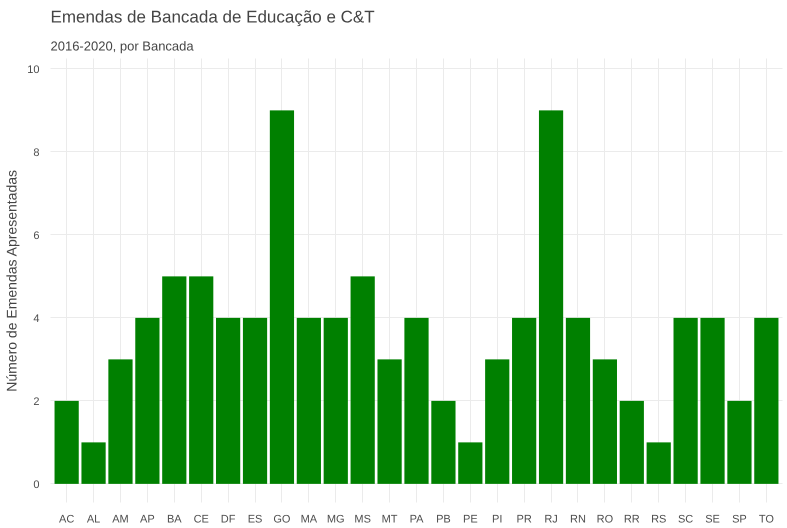  Describe the element at coordinates (605, 520) in the screenshot. I see `x-tick-label: RO` at that location.